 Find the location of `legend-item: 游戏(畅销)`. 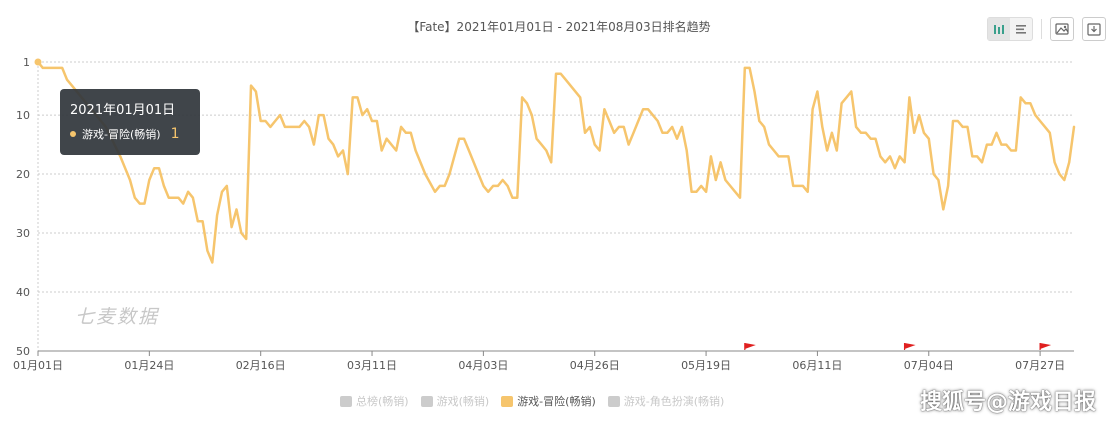

legend-item: 游戏(畅销) is located at coordinates (455, 401).